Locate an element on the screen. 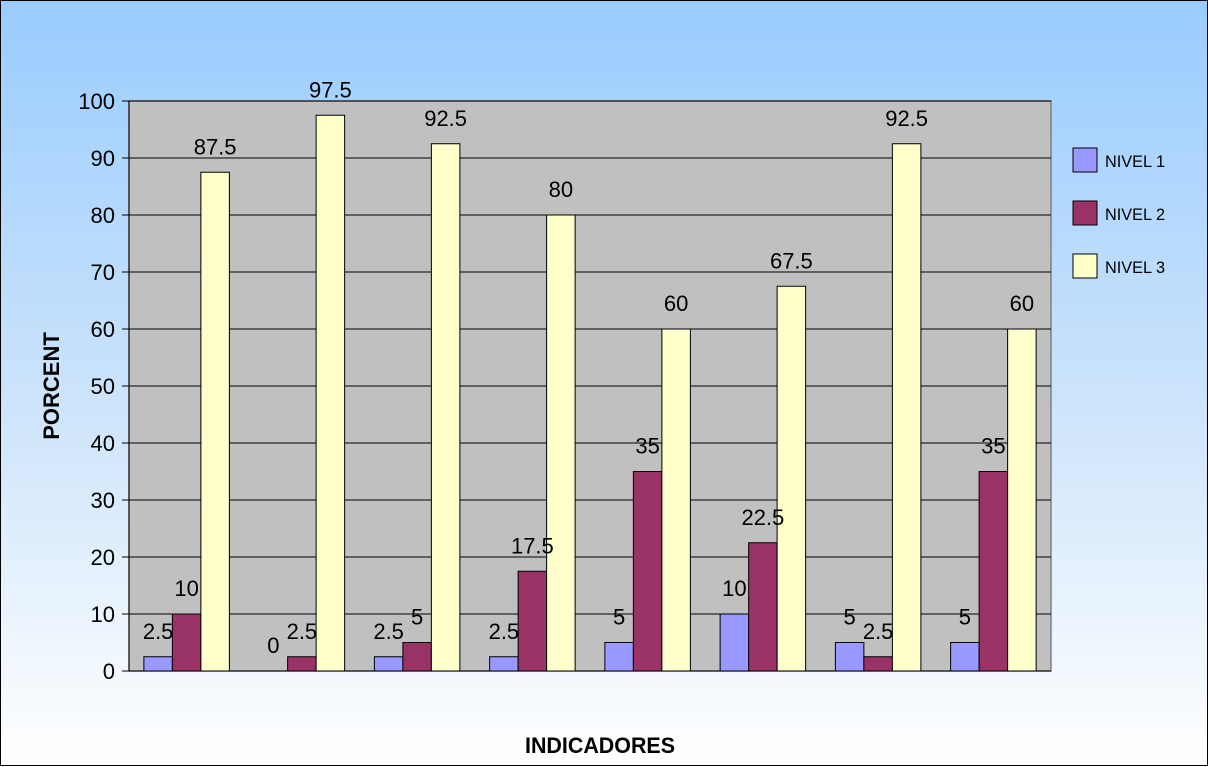 The image size is (1208, 767). y-tick-label: 90 is located at coordinates (103, 158).